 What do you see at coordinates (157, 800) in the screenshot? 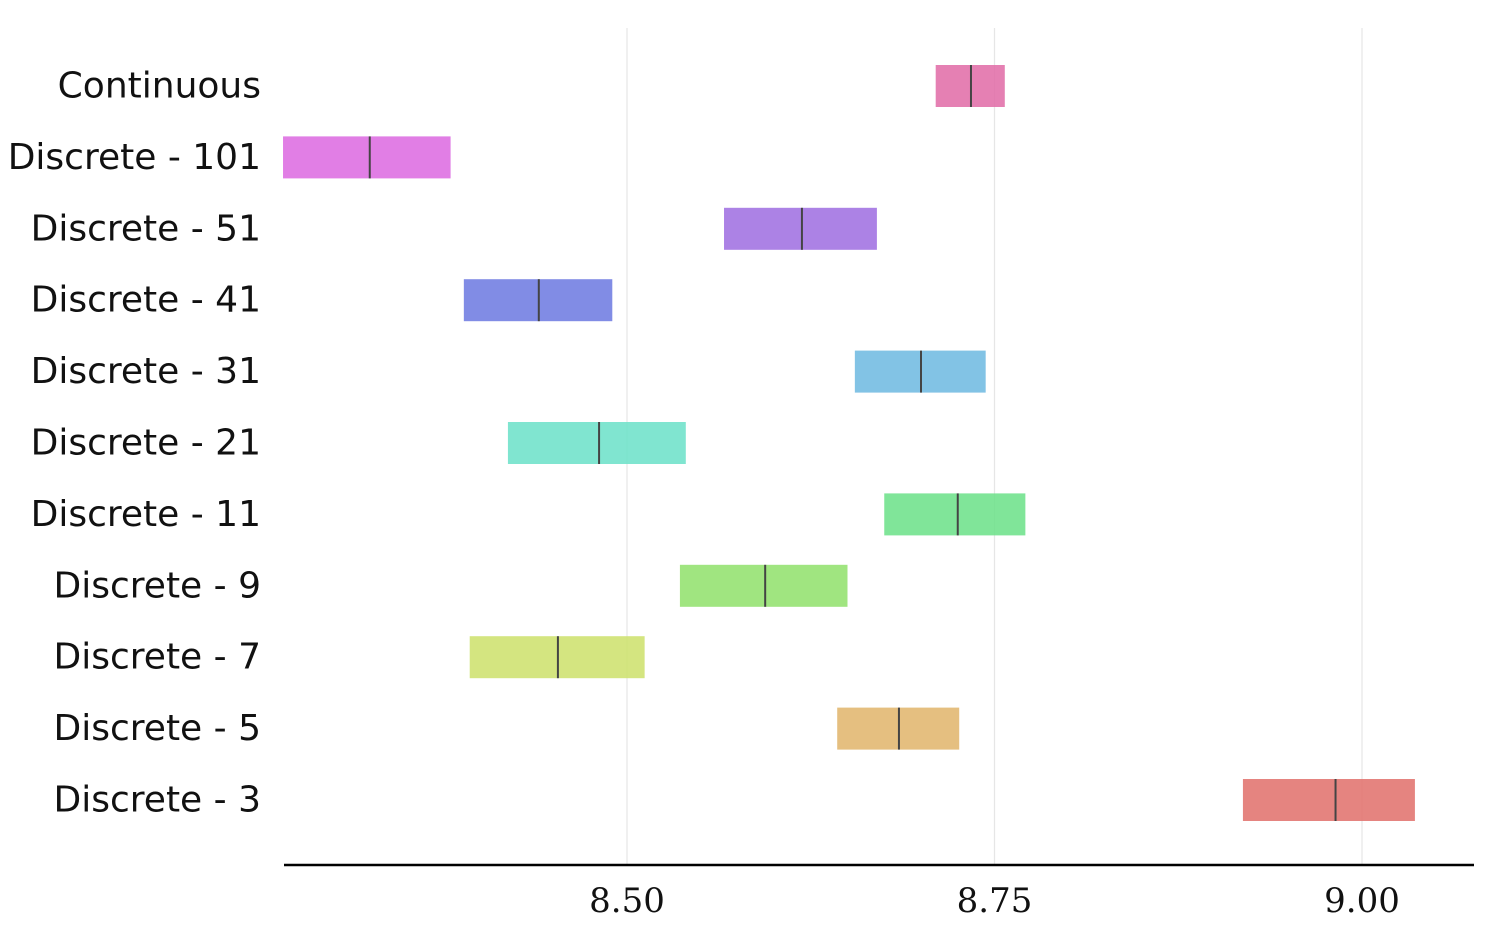
I see `category-label-10: Discrete - 3` at bounding box center [157, 800].